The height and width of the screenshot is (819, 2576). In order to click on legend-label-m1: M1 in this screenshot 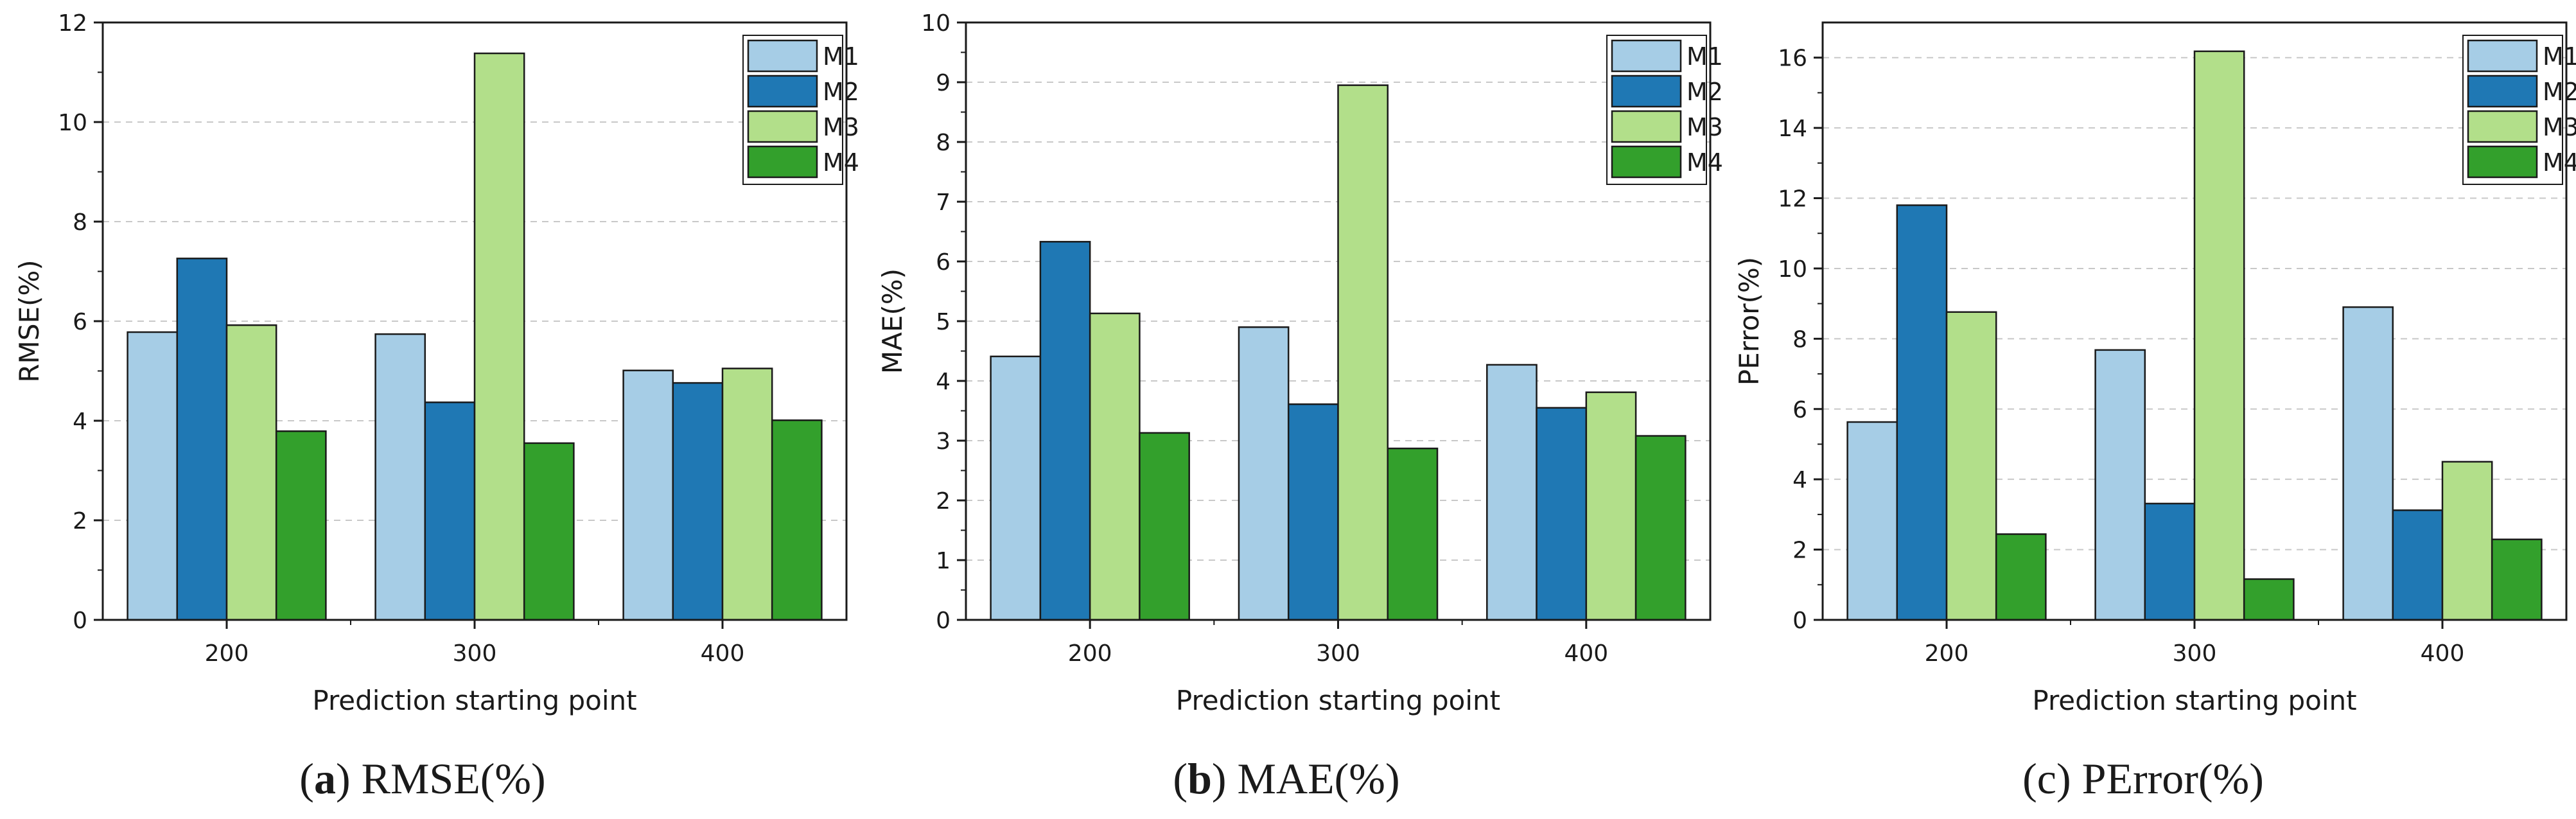, I will do `click(1705, 56)`.